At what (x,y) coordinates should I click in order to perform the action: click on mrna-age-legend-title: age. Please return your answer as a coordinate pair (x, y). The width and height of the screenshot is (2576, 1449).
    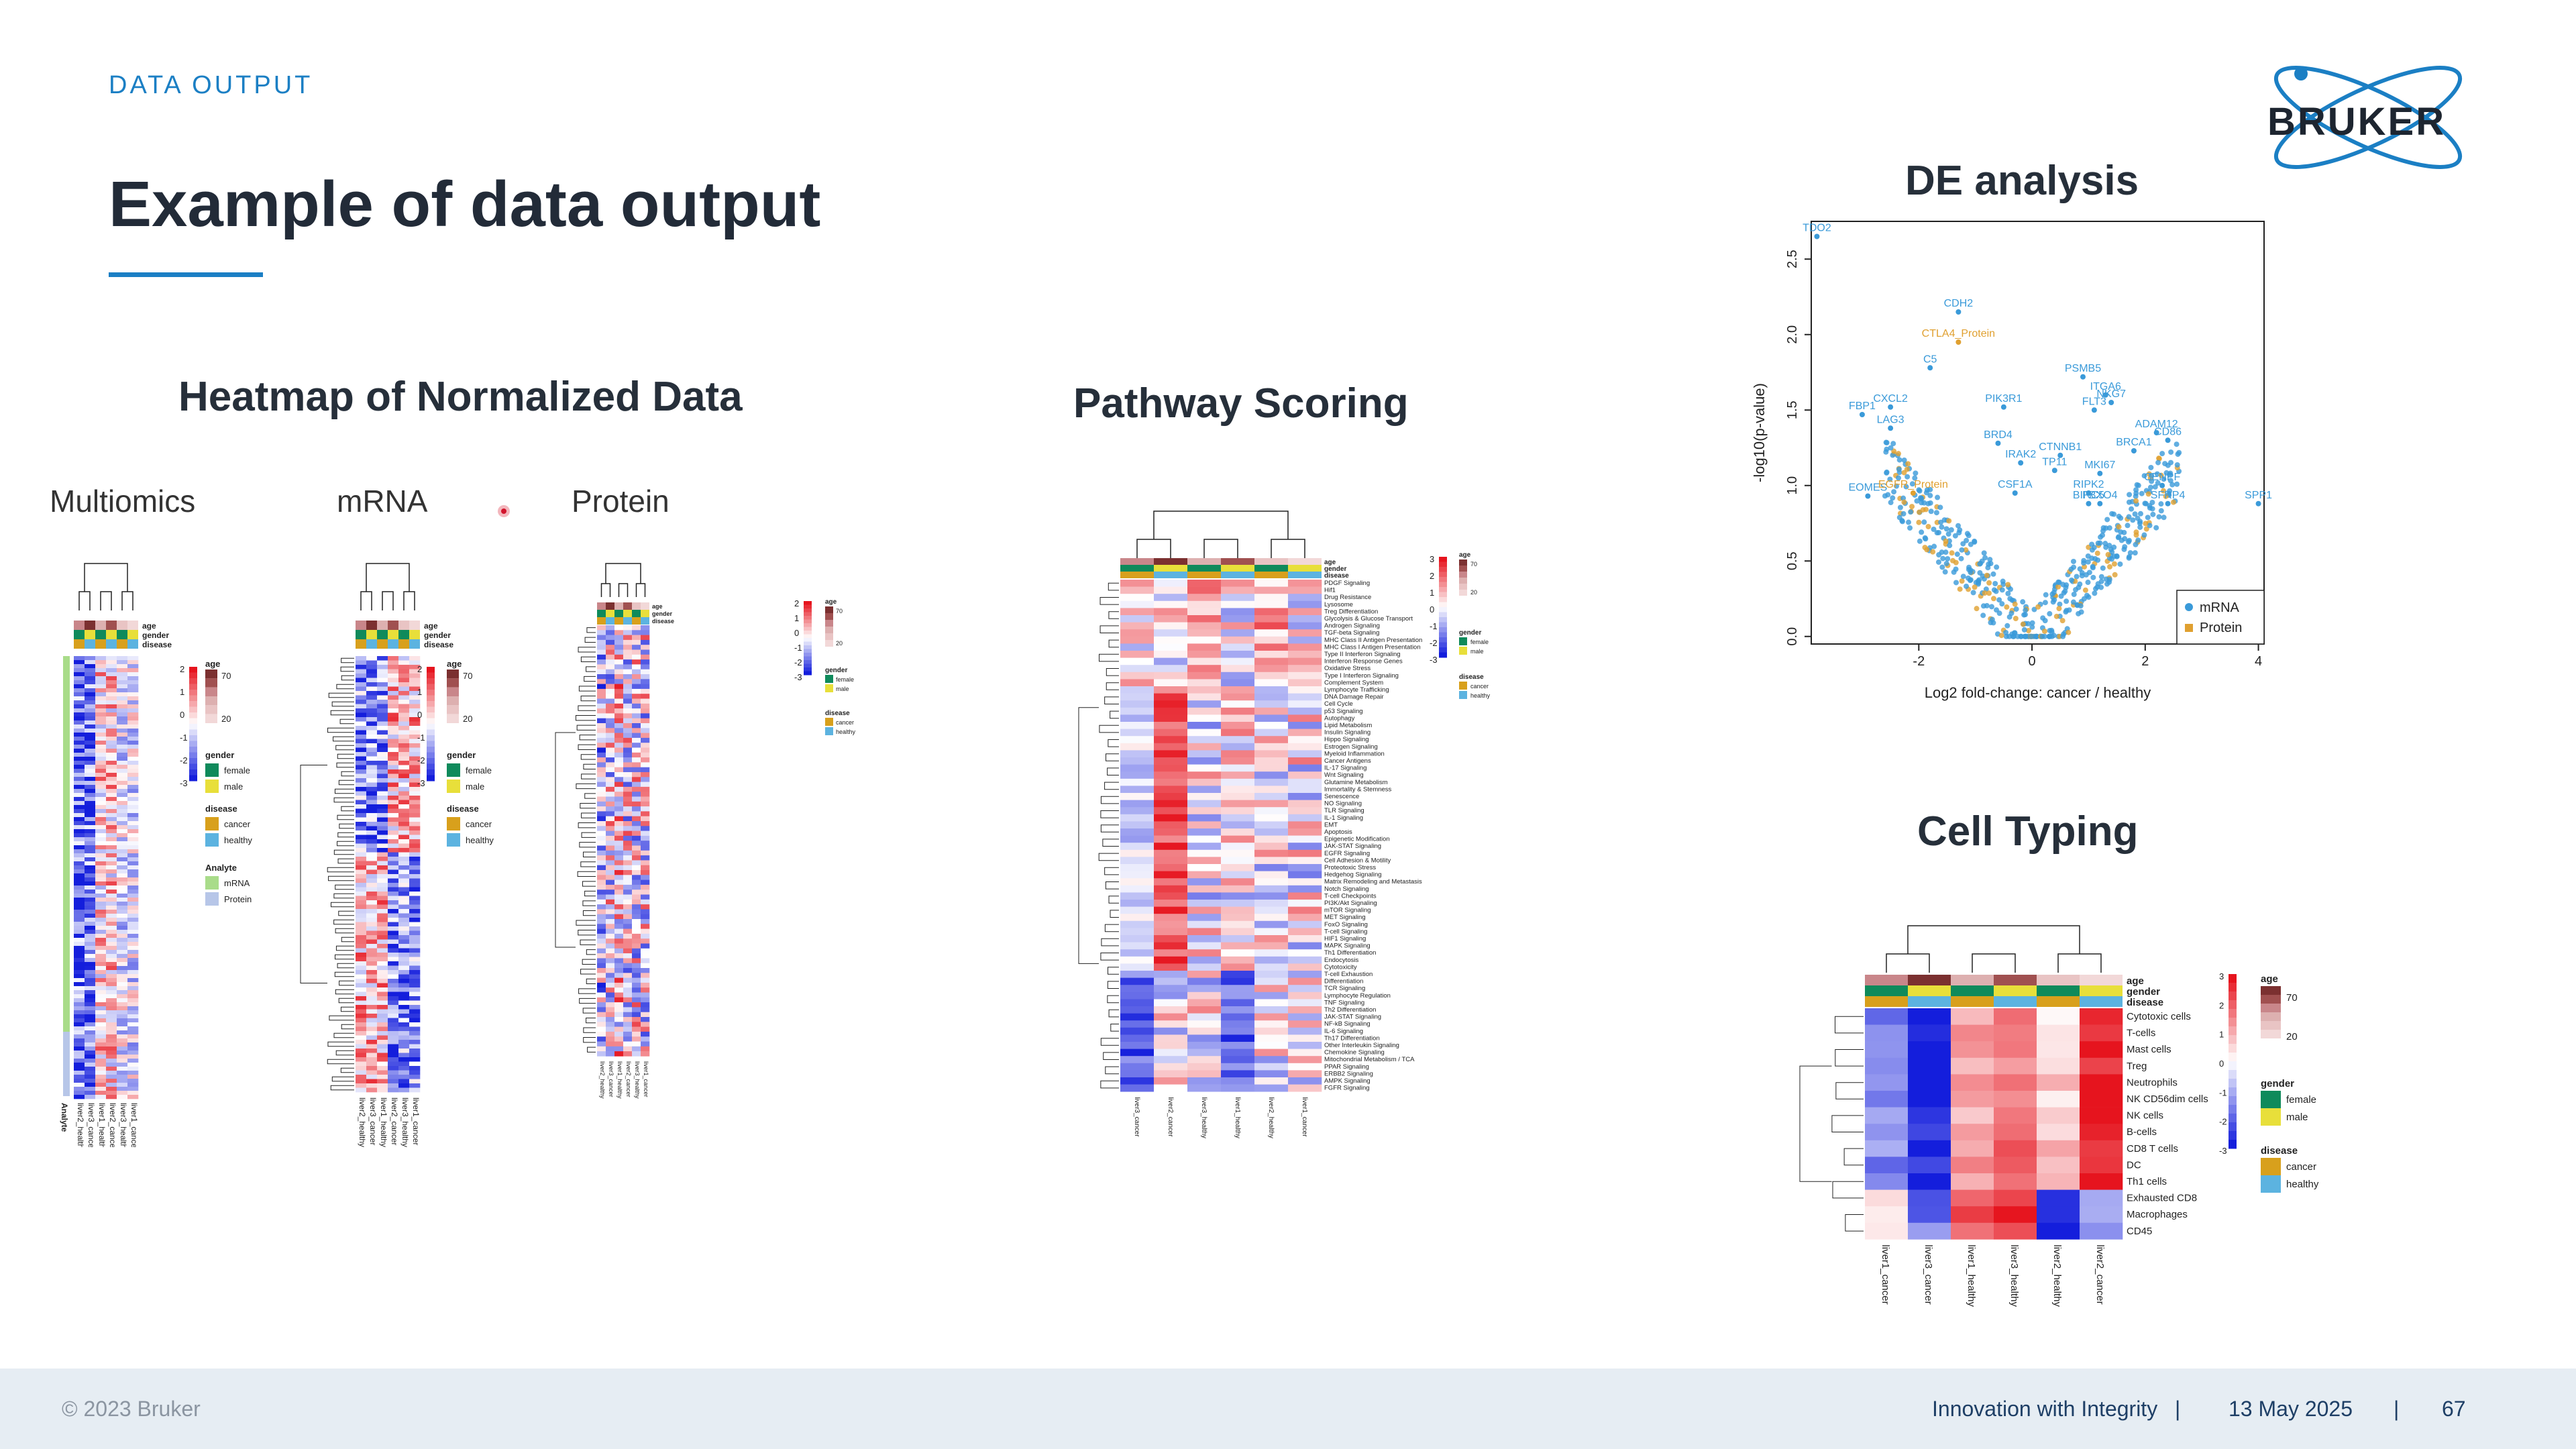
    Looking at the image, I should click on (454, 664).